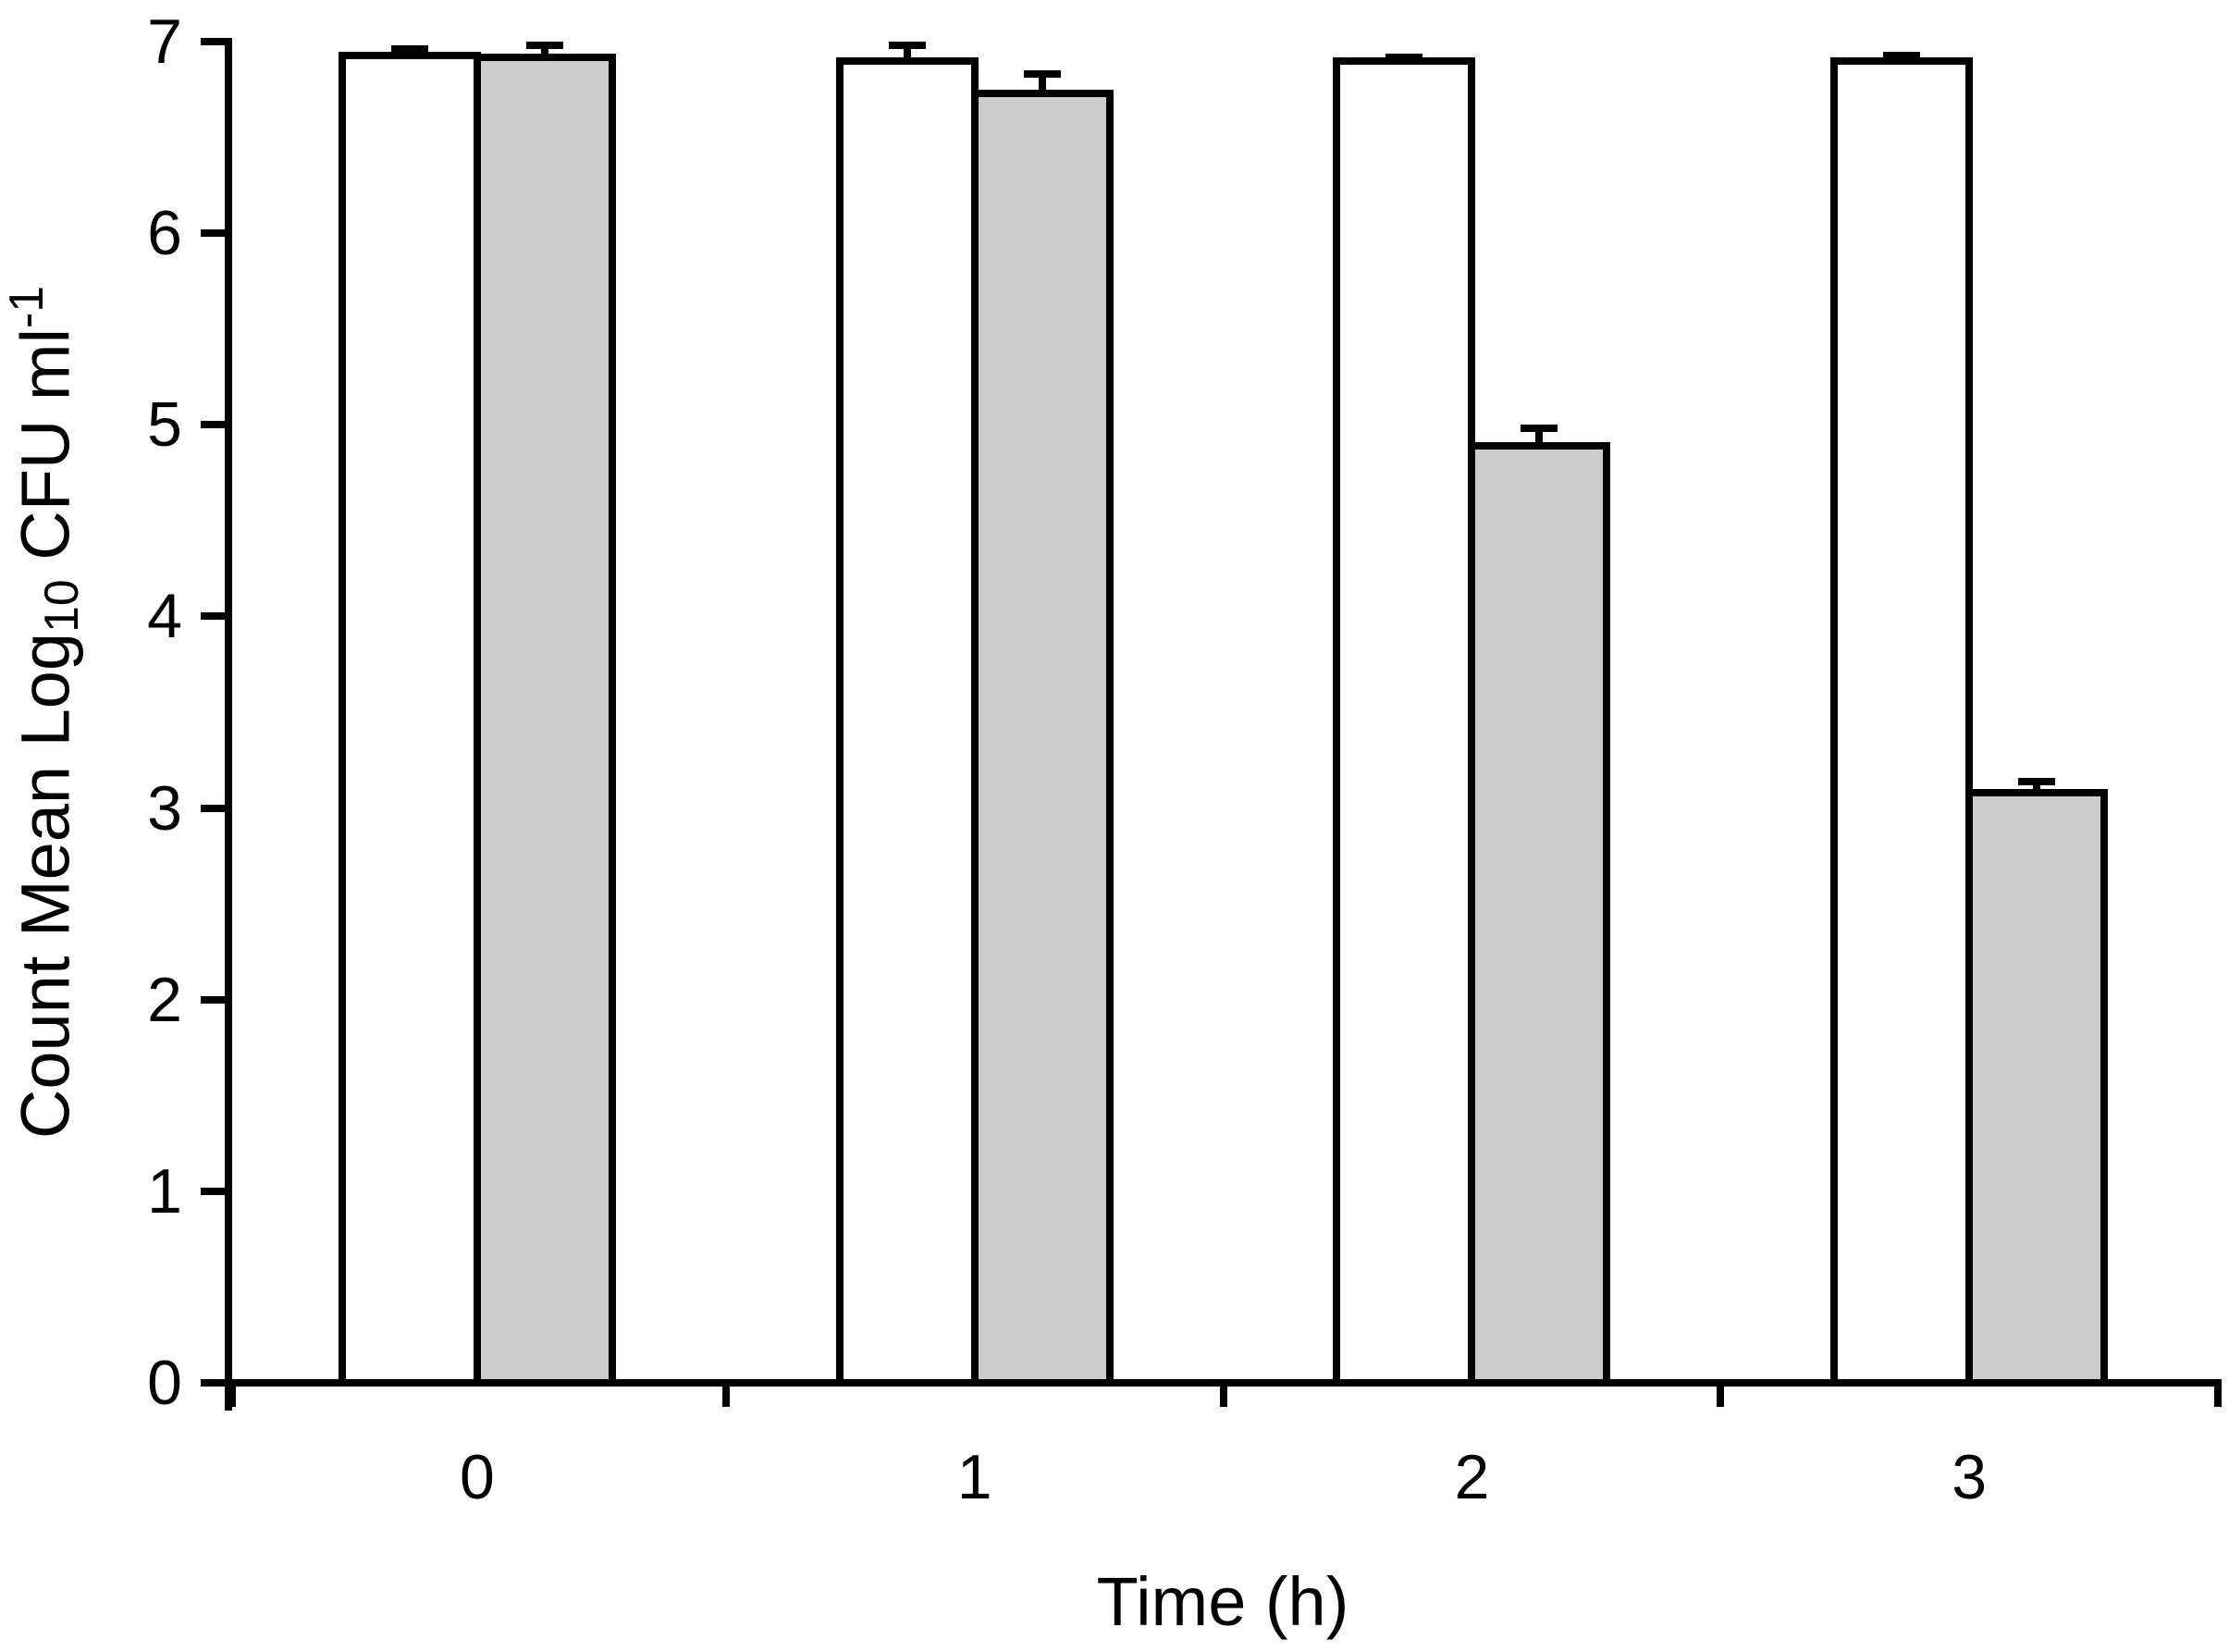 The image size is (2229, 1652). I want to click on bar-white-t0, so click(409, 719).